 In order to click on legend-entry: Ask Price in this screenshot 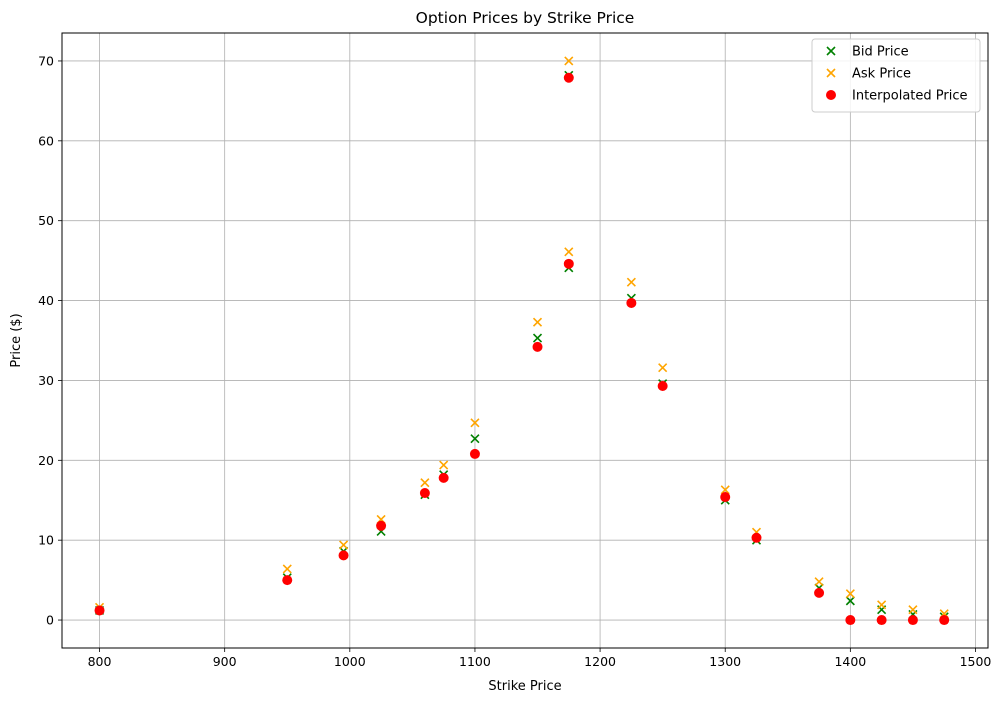, I will do `click(868, 74)`.